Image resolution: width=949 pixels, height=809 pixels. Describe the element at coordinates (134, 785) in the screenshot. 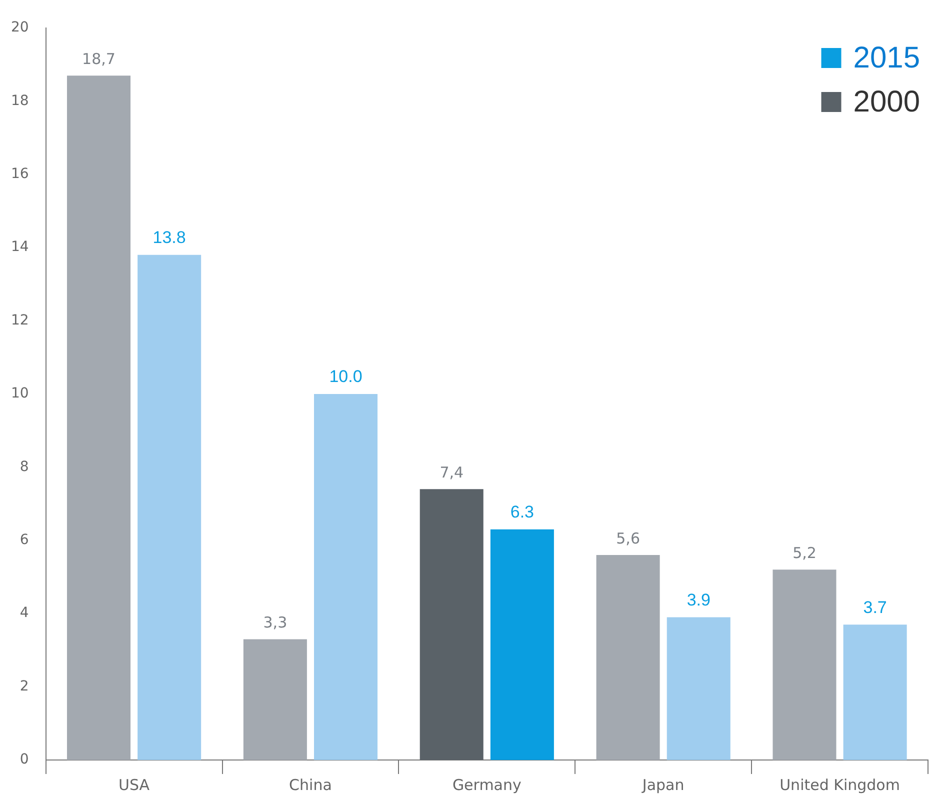

I see `x-tick-label: USA` at that location.